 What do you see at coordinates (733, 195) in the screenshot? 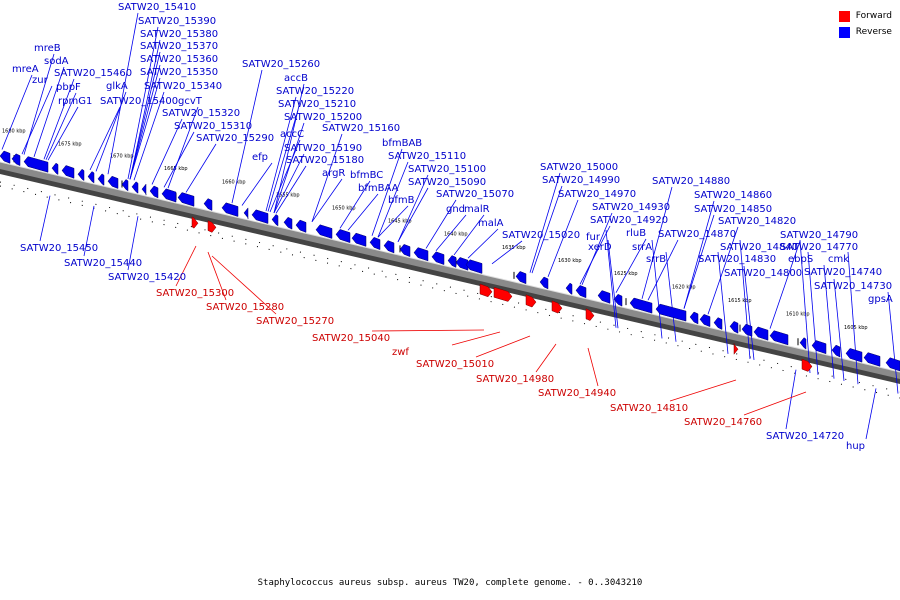
I see `reverse-gene-label: SATW20_14860` at bounding box center [733, 195].